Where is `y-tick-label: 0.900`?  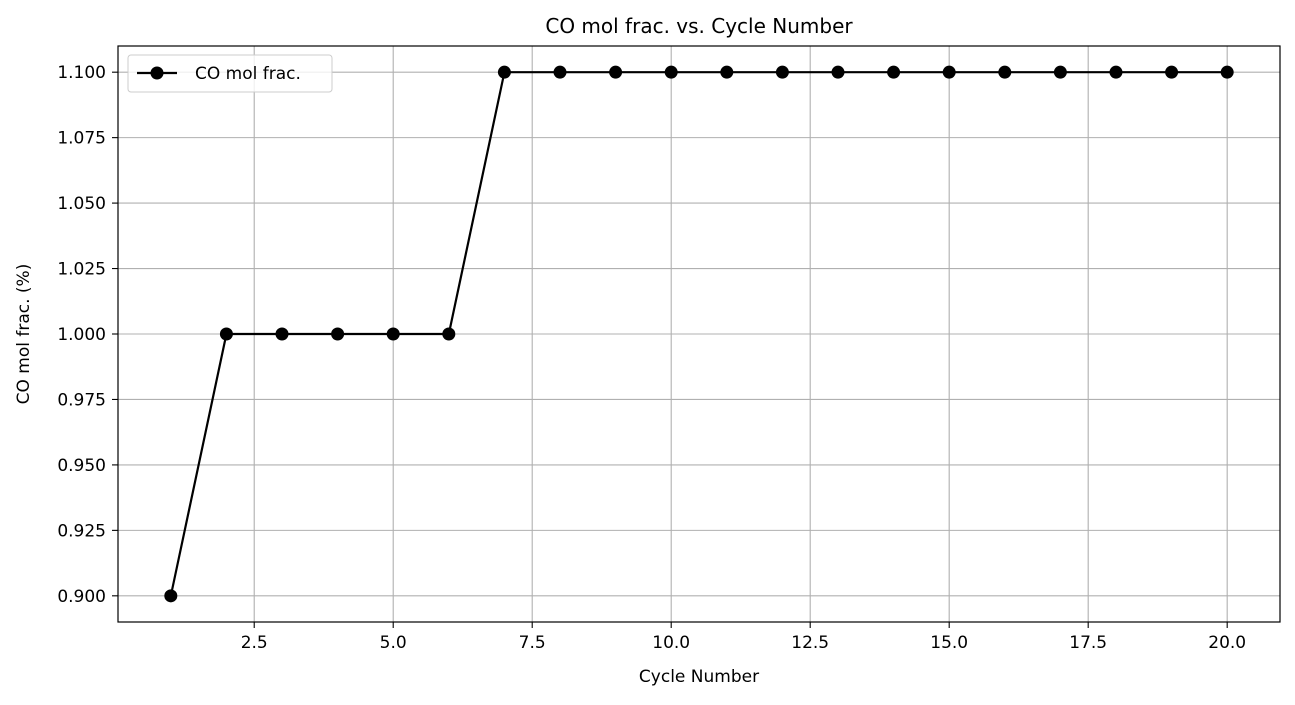
y-tick-label: 0.900 is located at coordinates (81, 597).